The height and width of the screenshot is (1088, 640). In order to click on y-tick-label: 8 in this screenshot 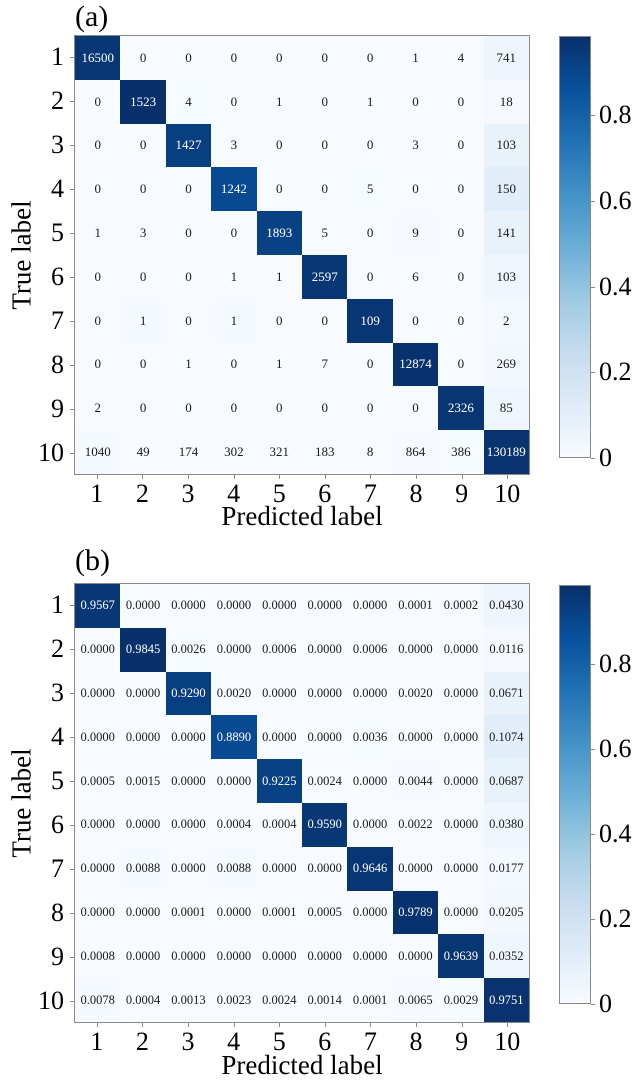, I will do `click(57, 912)`.